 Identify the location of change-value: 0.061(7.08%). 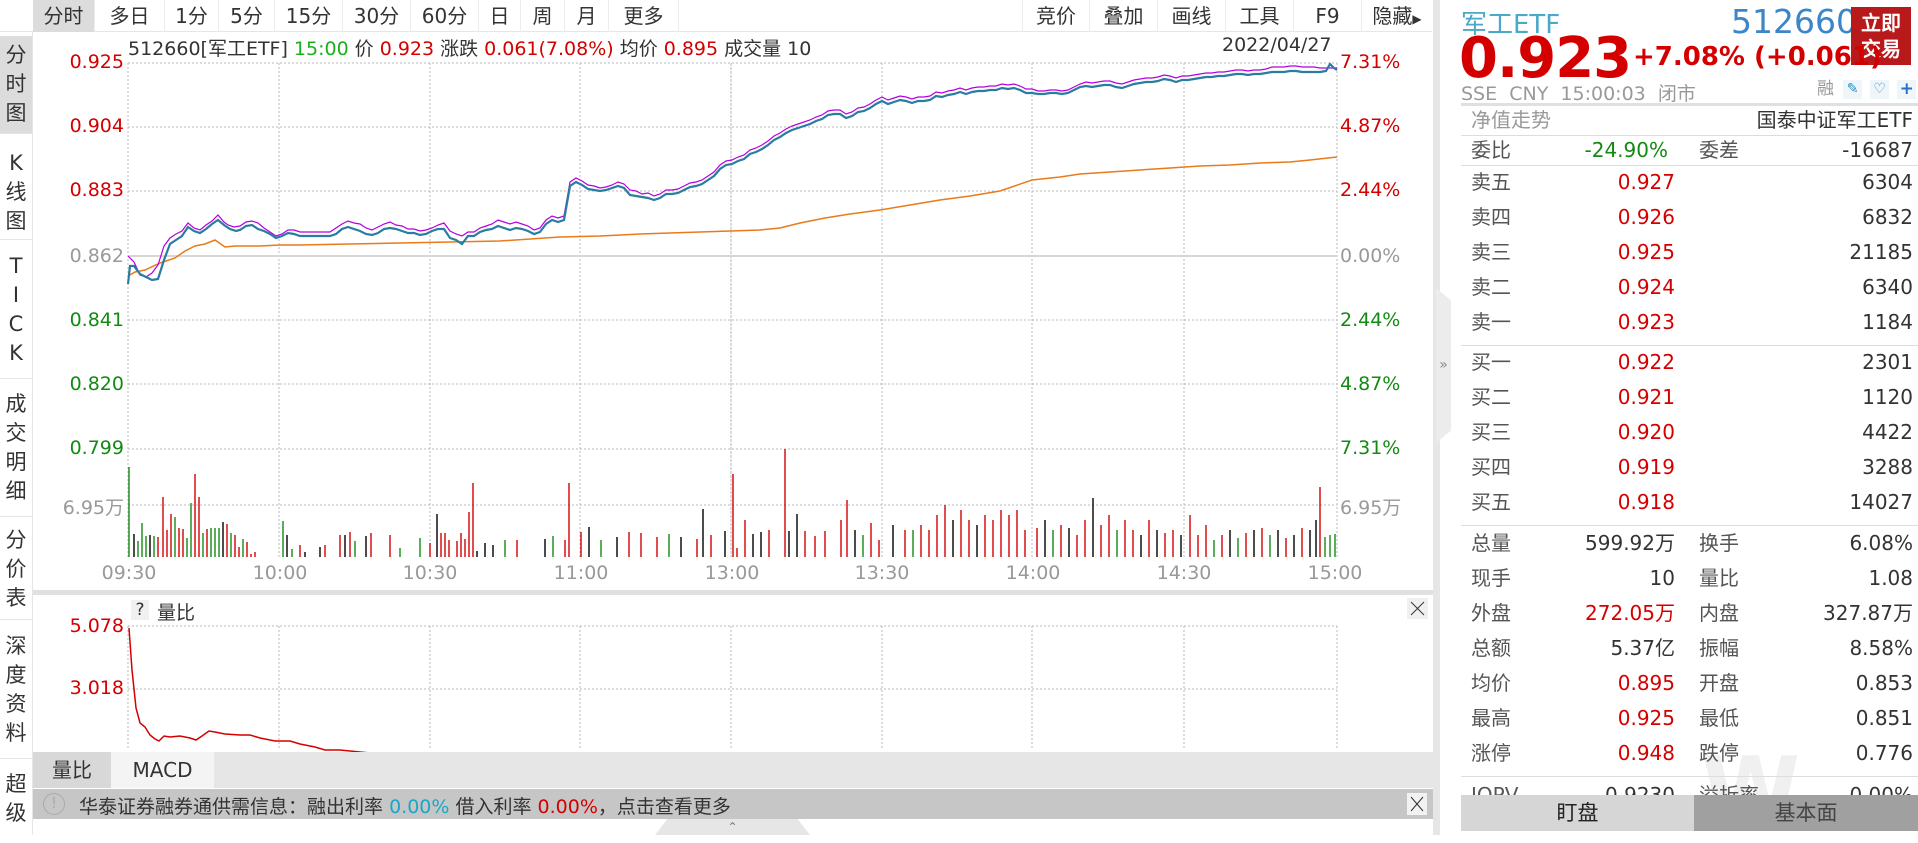
(549, 49).